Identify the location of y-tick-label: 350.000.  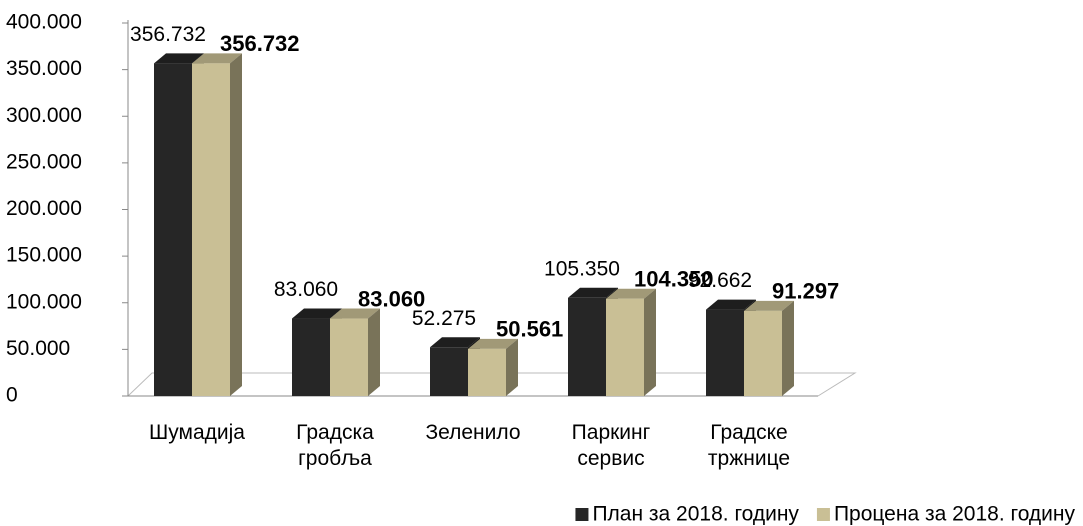
(44, 68).